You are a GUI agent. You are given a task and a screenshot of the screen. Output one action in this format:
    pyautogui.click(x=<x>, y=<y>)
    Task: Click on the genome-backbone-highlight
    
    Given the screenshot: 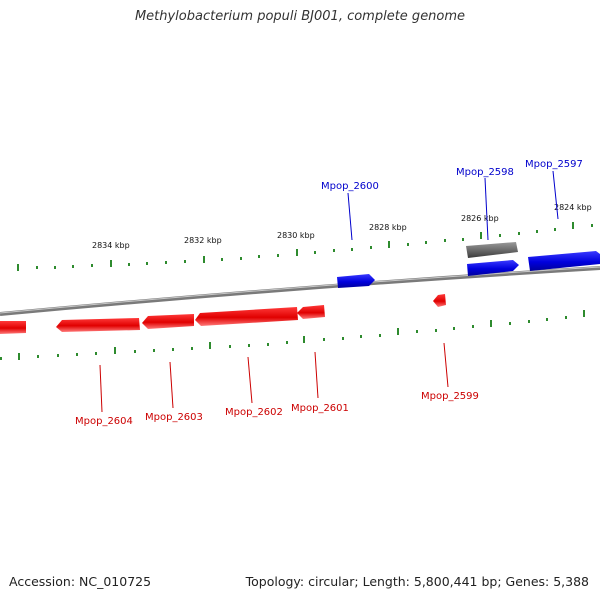 What is the action you would take?
    pyautogui.click(x=300, y=290)
    